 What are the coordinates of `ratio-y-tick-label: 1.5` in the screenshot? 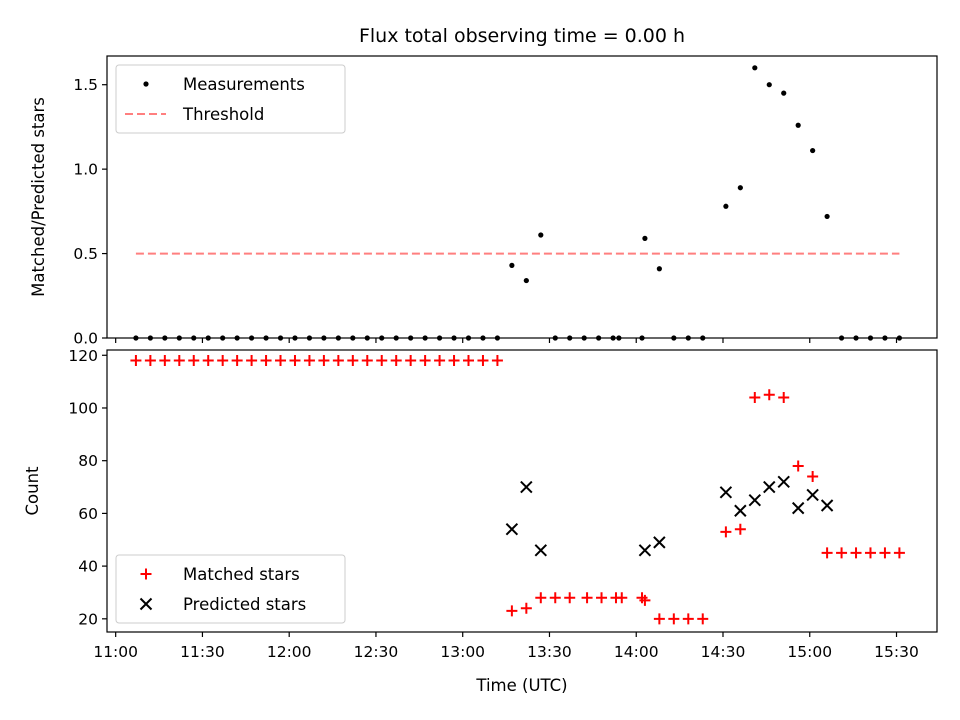 It's located at (85, 85).